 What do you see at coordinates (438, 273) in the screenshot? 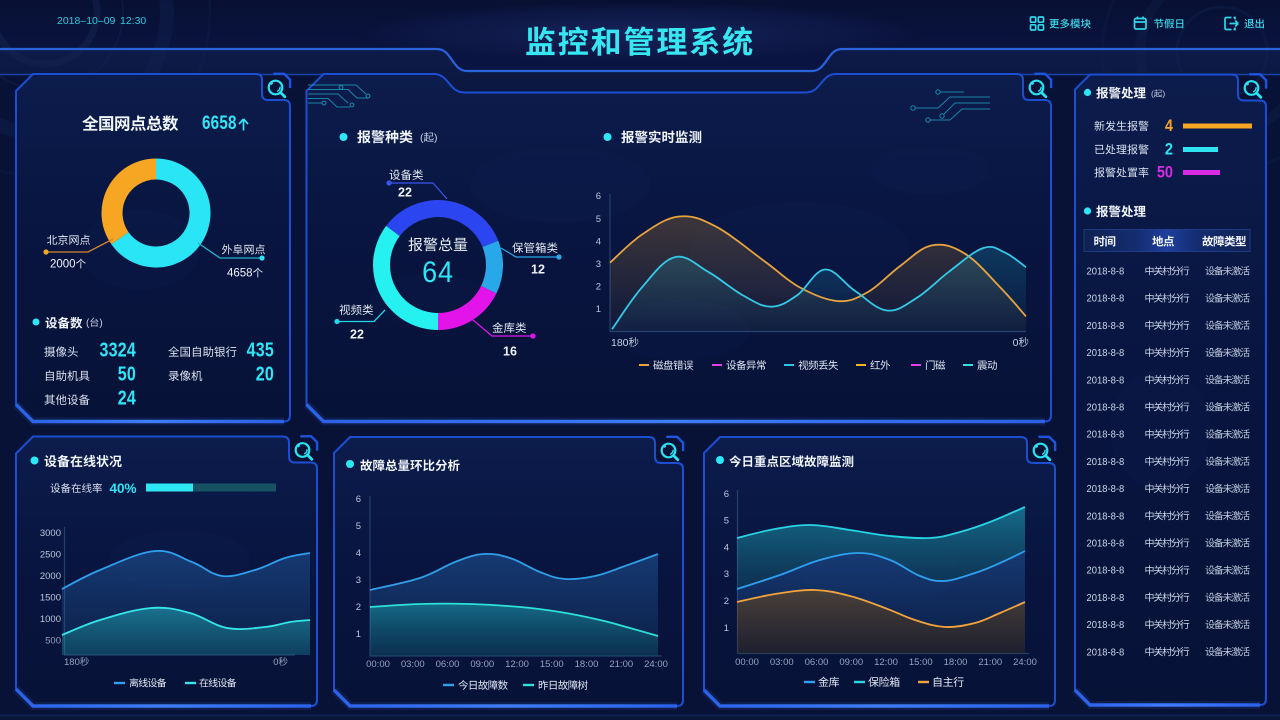
I see `svg-text: 64` at bounding box center [438, 273].